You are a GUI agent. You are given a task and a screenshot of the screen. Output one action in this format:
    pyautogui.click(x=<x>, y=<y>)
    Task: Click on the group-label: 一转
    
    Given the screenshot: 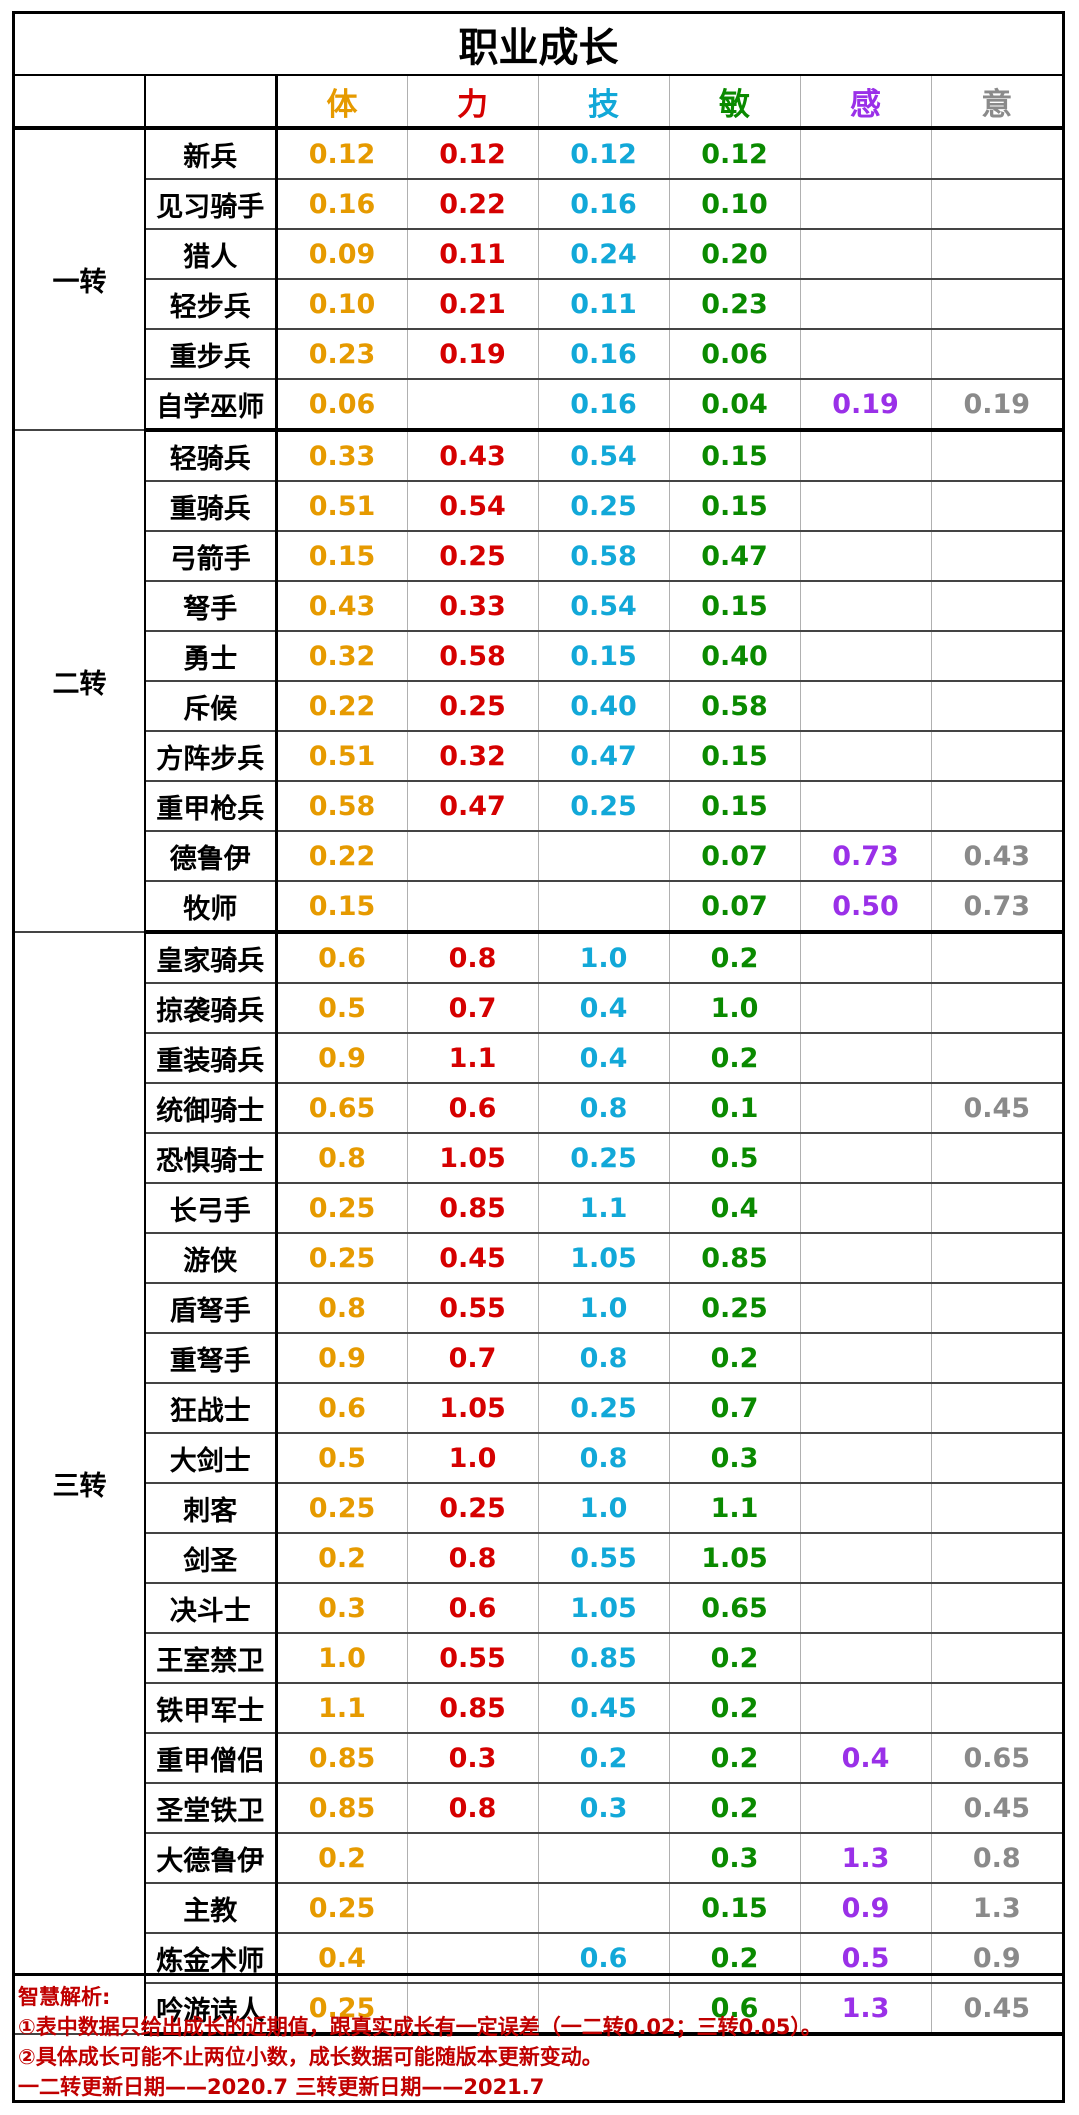 What is the action you would take?
    pyautogui.click(x=80, y=279)
    